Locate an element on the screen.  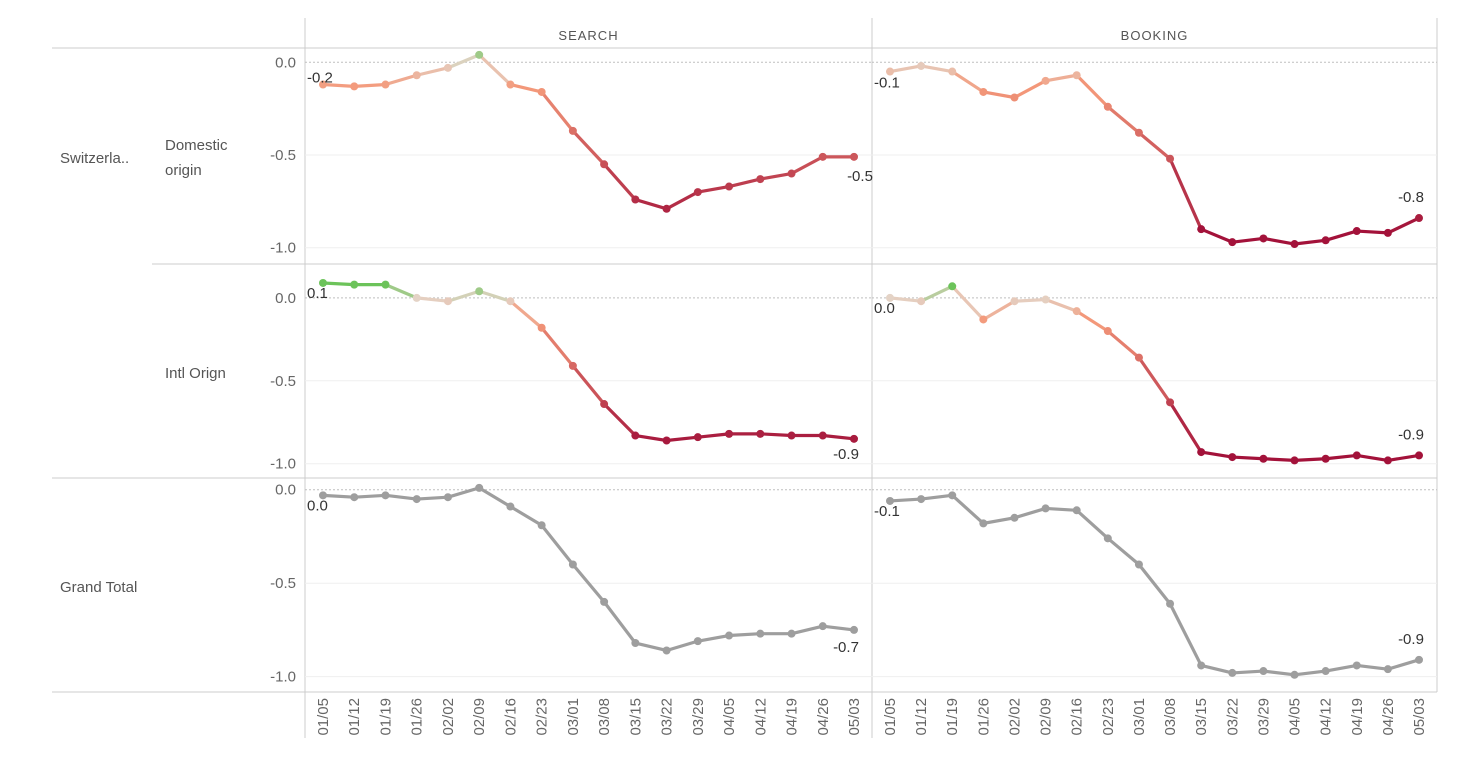
x-tick-label: 04/05 is located at coordinates (729, 717).